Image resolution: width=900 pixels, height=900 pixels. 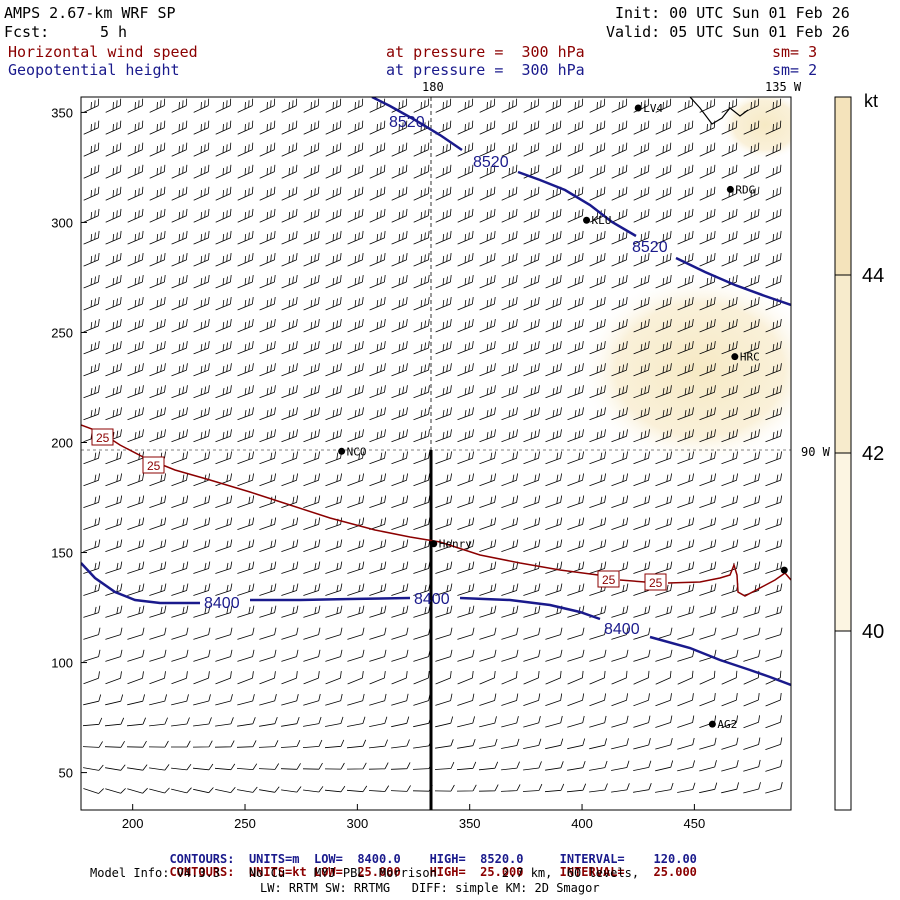 I want to click on label-25-2: 25, so click(x=153, y=465).